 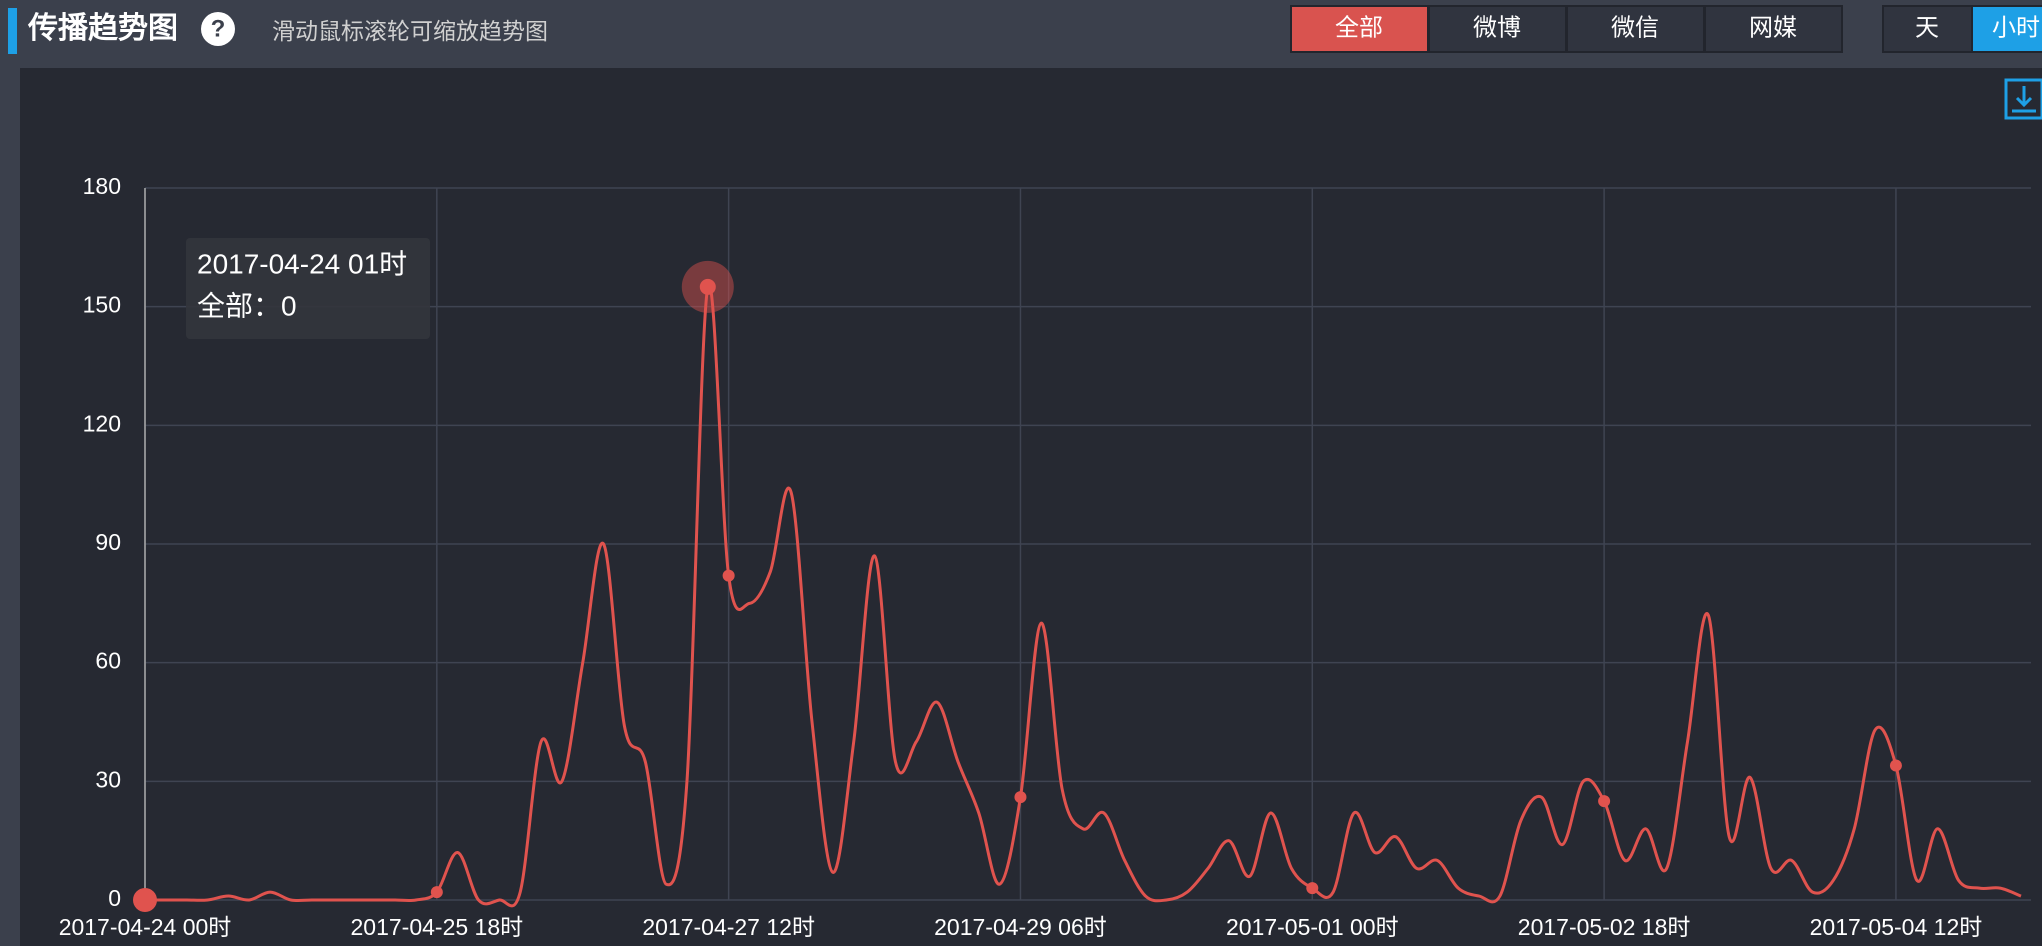 I want to click on download-arrow, so click(x=2024, y=99).